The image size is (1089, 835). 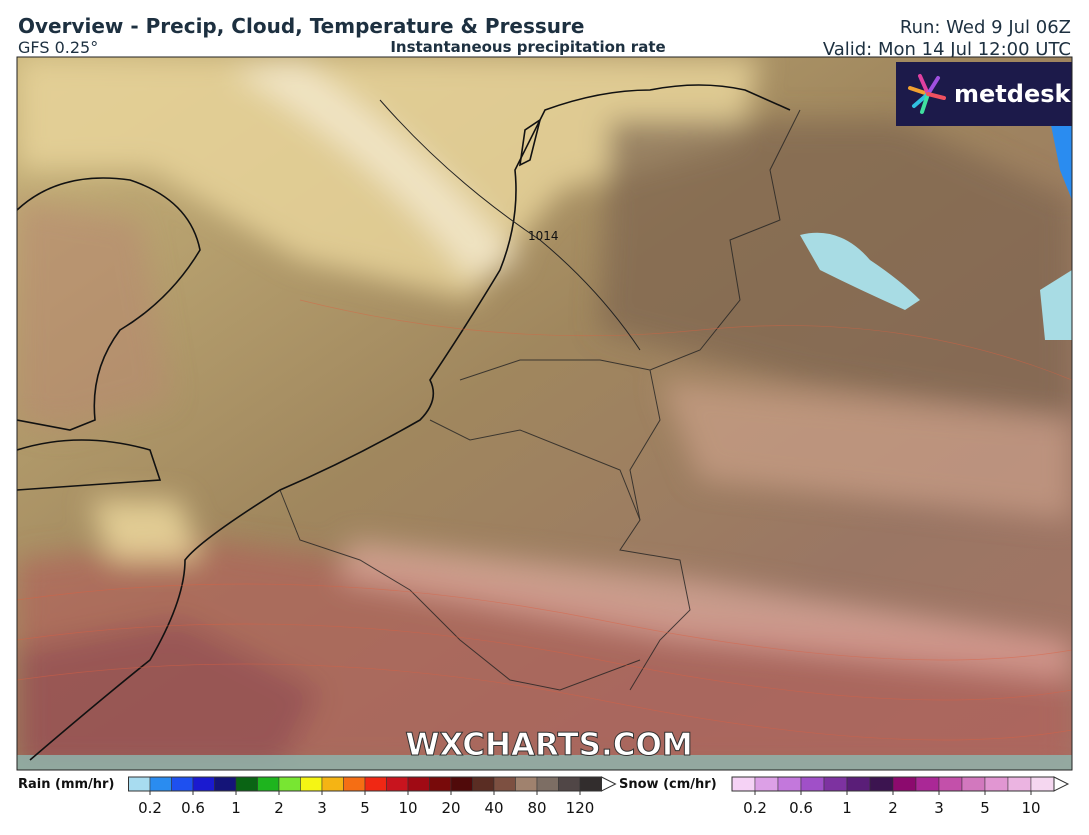 What do you see at coordinates (1061, 784) in the screenshot?
I see `snow-arrow` at bounding box center [1061, 784].